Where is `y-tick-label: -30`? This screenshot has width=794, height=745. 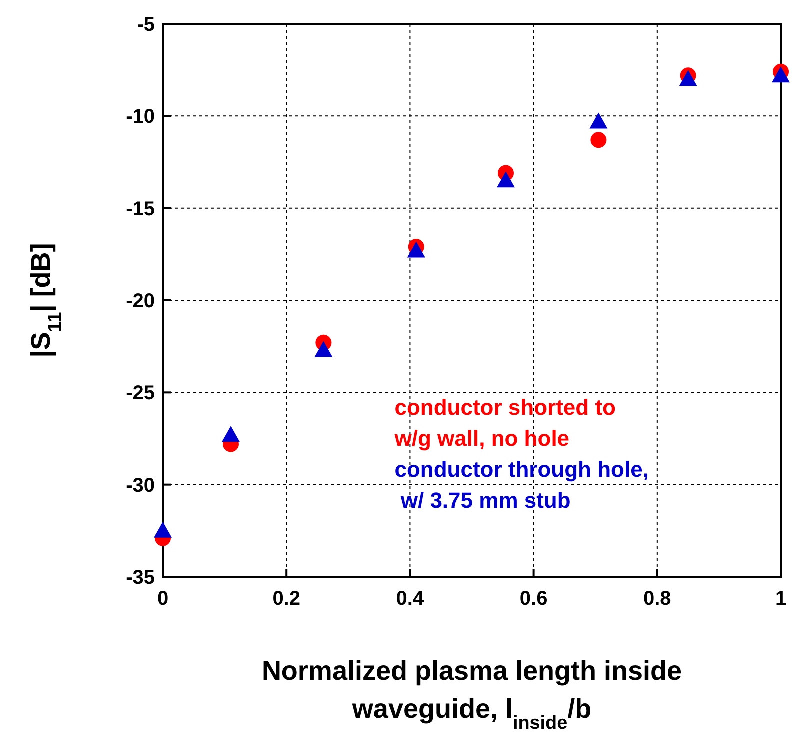 y-tick-label: -30 is located at coordinates (140, 485).